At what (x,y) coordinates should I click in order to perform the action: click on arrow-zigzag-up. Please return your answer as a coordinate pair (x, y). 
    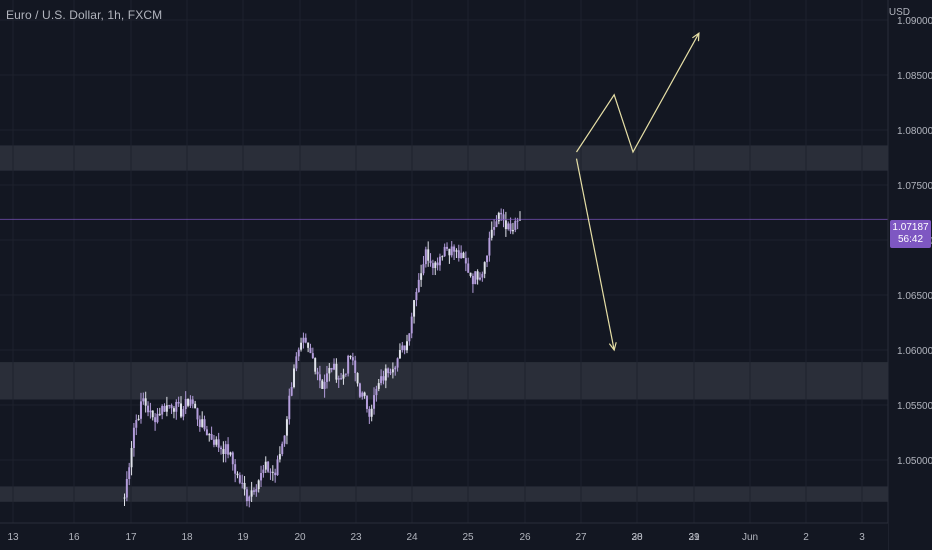
    Looking at the image, I should click on (637, 92).